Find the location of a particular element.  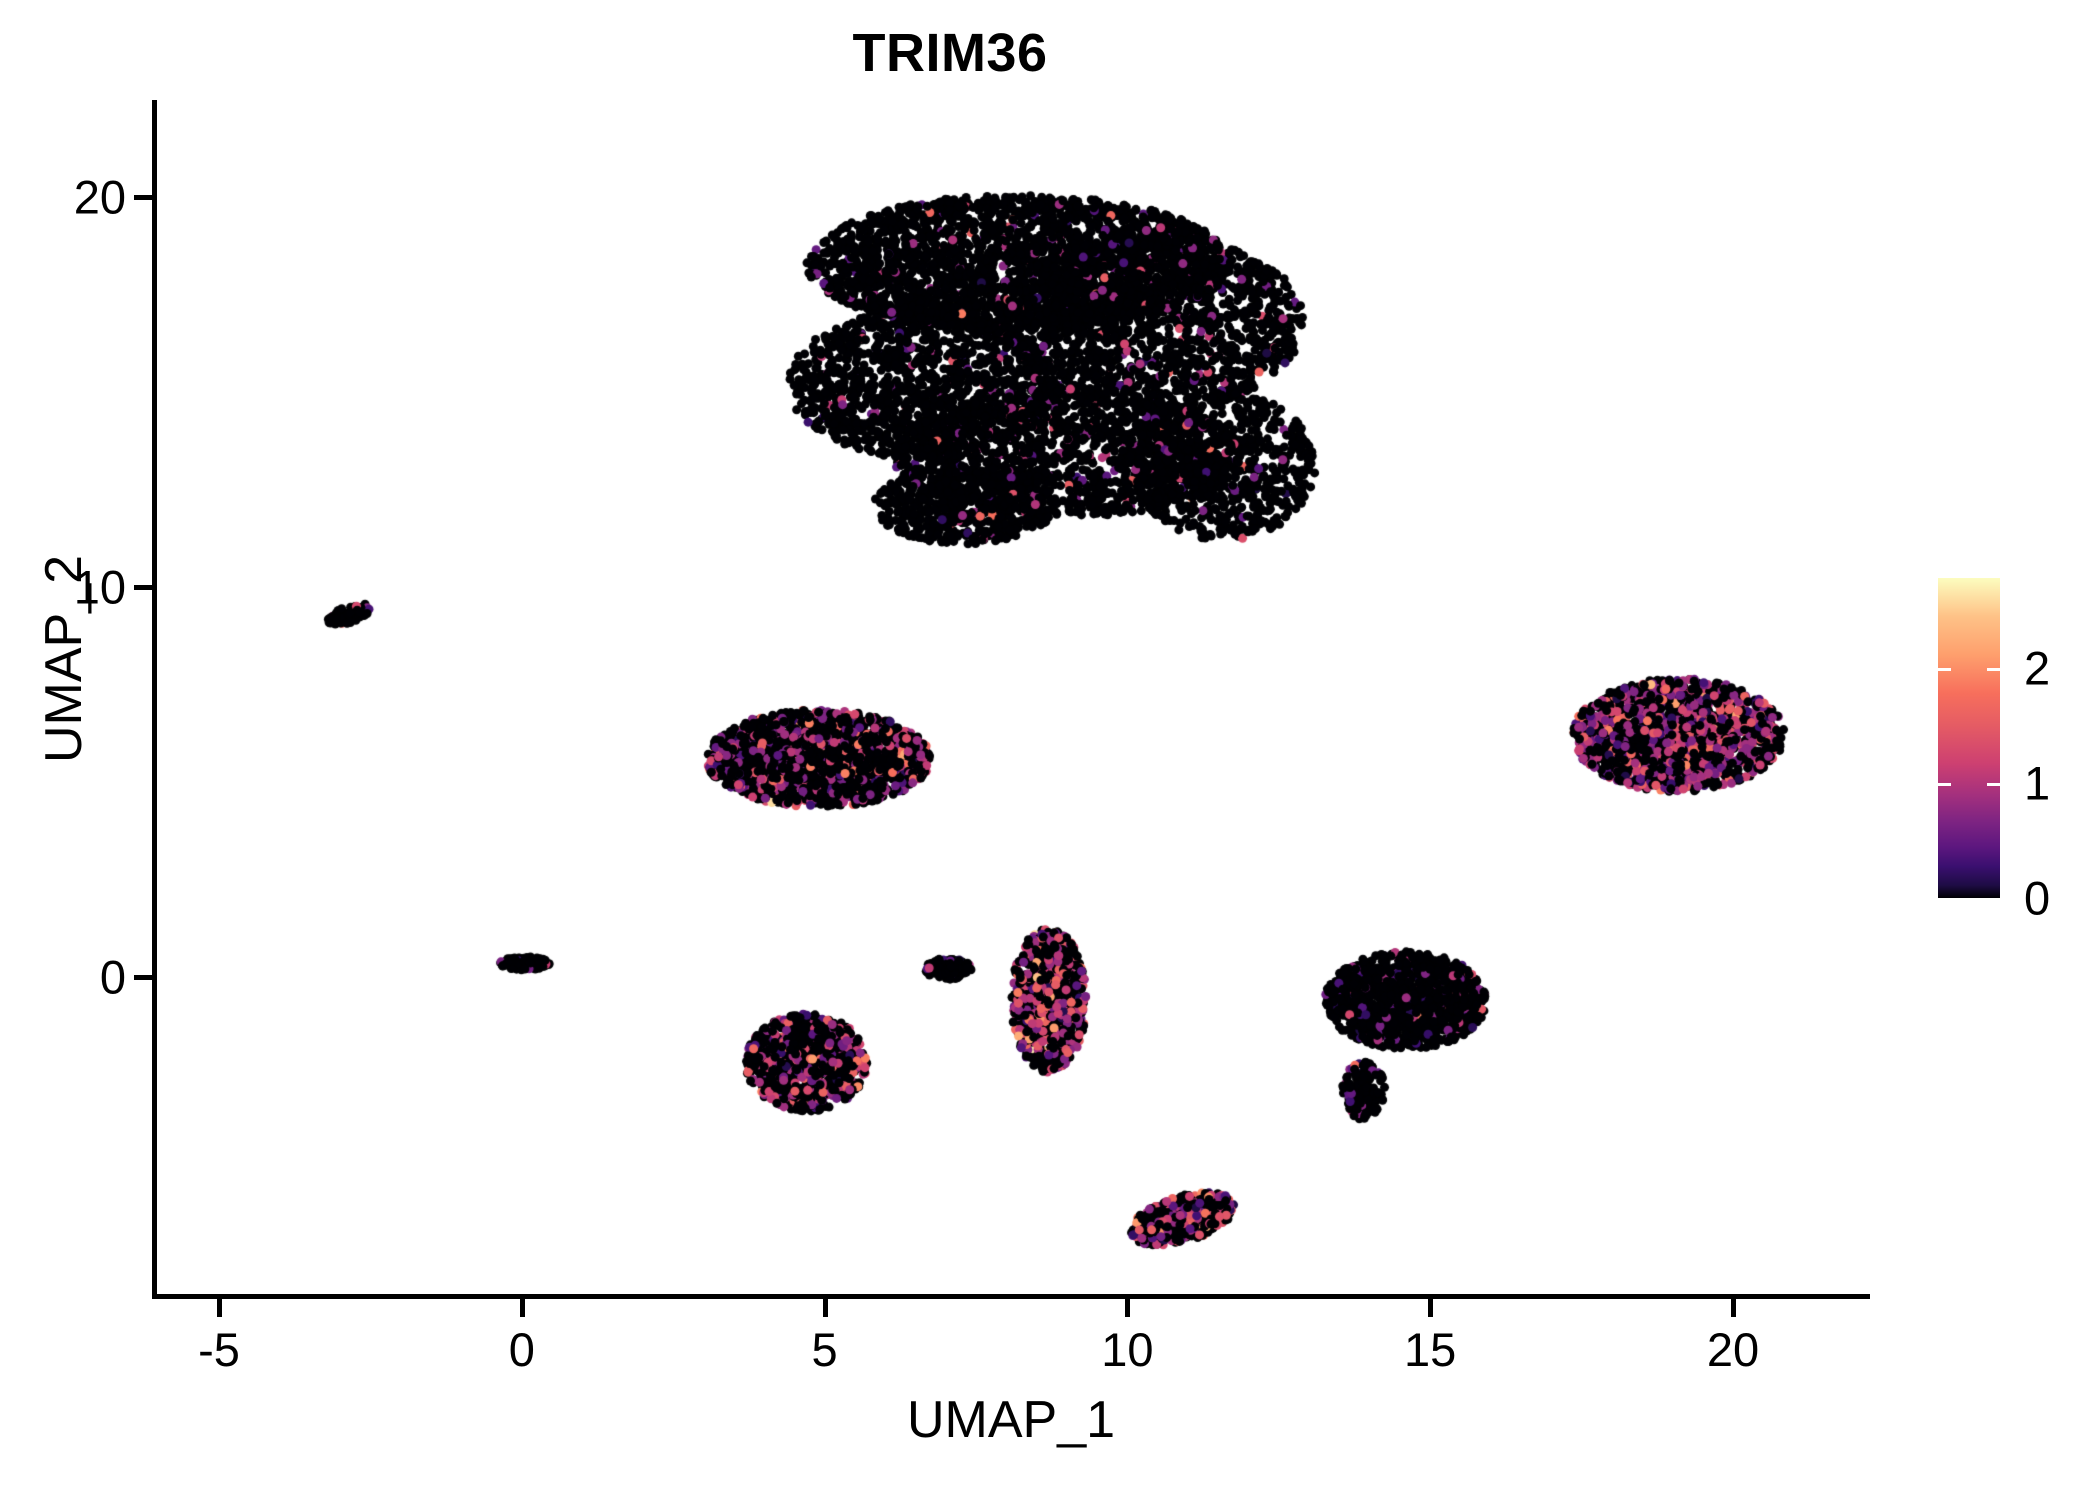

y-tick-label: 0 is located at coordinates (112, 977).